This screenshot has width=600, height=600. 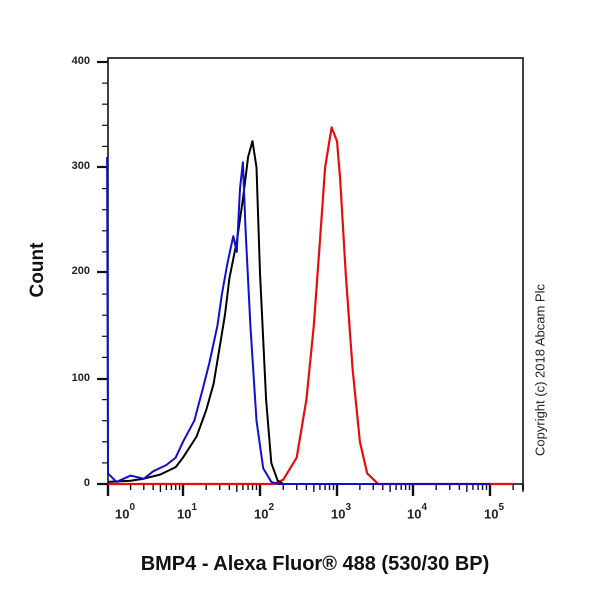 What do you see at coordinates (341, 512) in the screenshot?
I see `x-tick-label: 10³` at bounding box center [341, 512].